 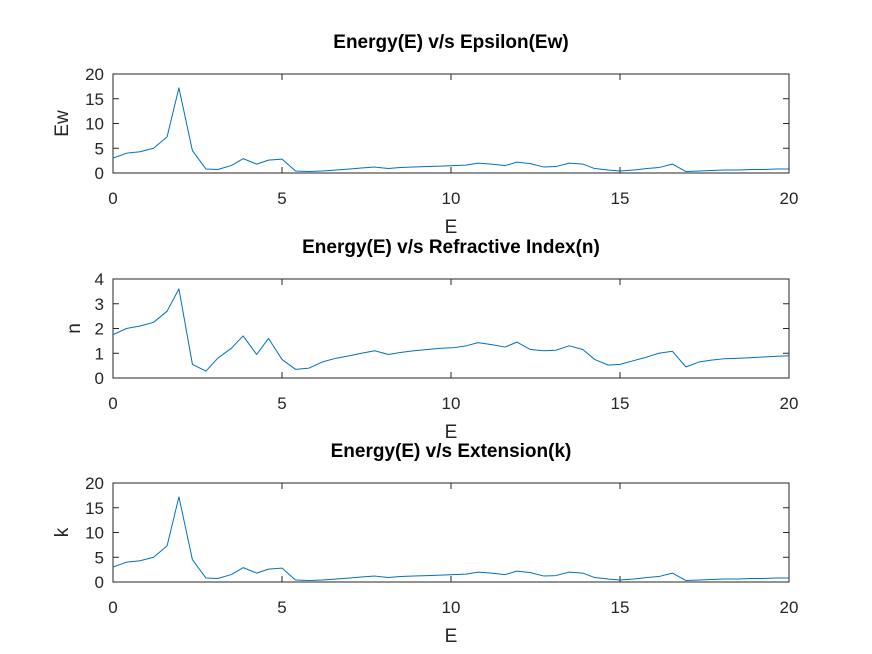 I want to click on chart-title: Energy(E) v/s Epsilon(Ew), so click(x=450, y=42).